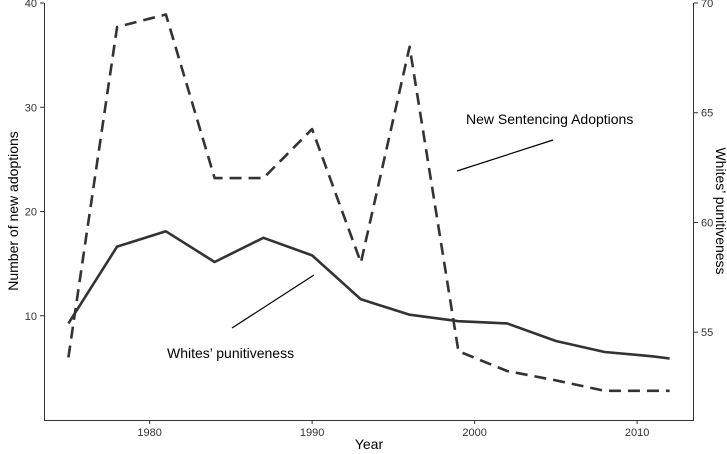  I want to click on y-axis-right-ticks: 55 60 65 70, so click(703, 169).